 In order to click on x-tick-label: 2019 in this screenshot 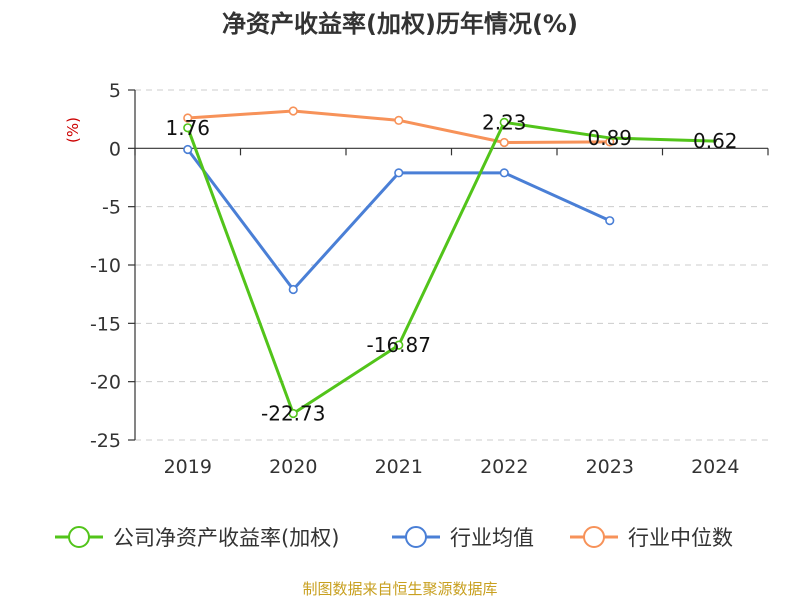, I will do `click(188, 467)`.